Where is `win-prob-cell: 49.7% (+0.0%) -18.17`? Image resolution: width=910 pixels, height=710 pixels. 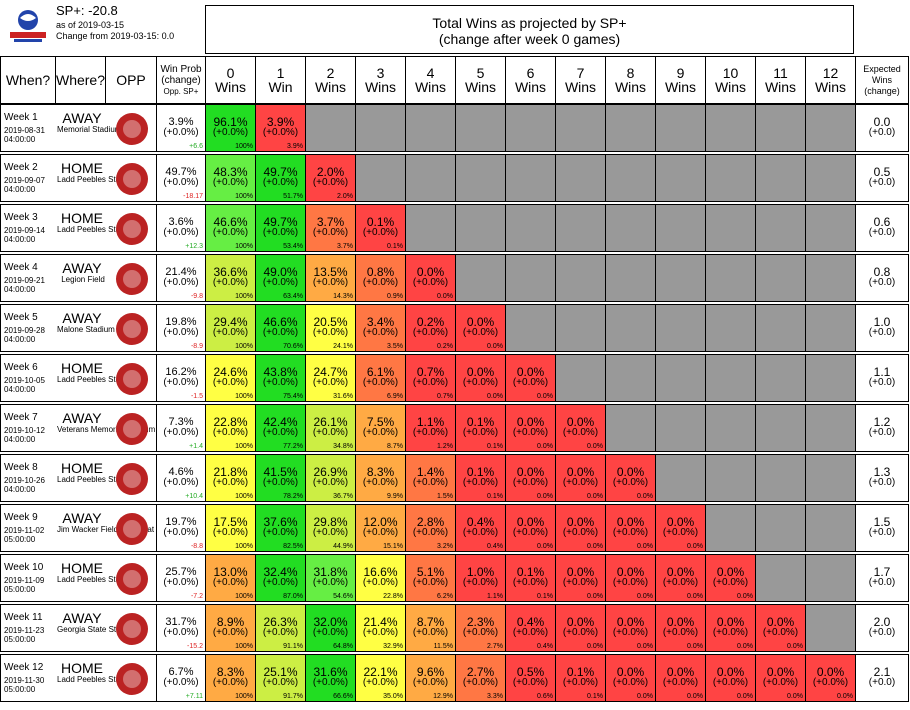
win-prob-cell: 49.7% (+0.0%) -18.17 is located at coordinates (181, 178).